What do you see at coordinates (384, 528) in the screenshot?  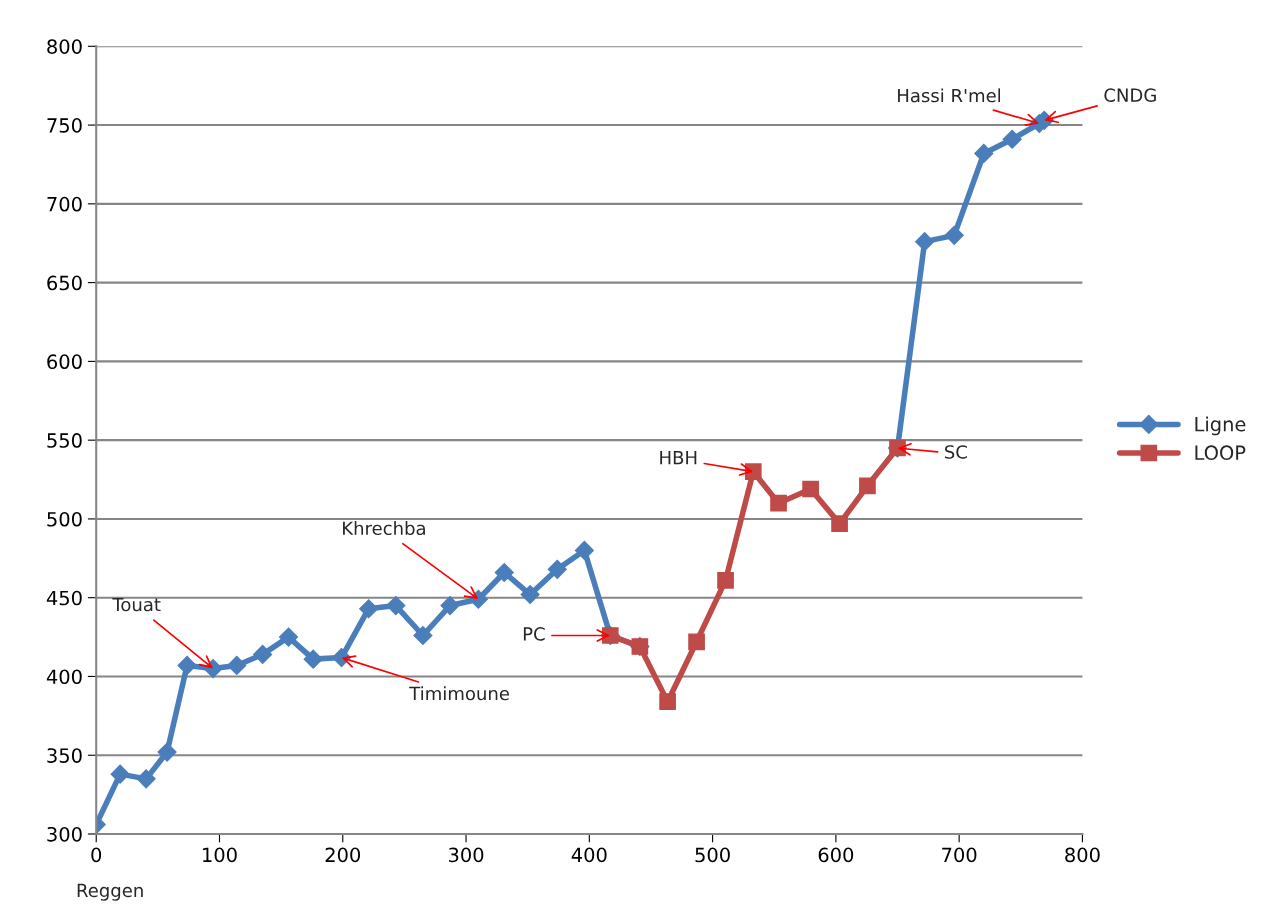 I see `annotation: Khrechba` at bounding box center [384, 528].